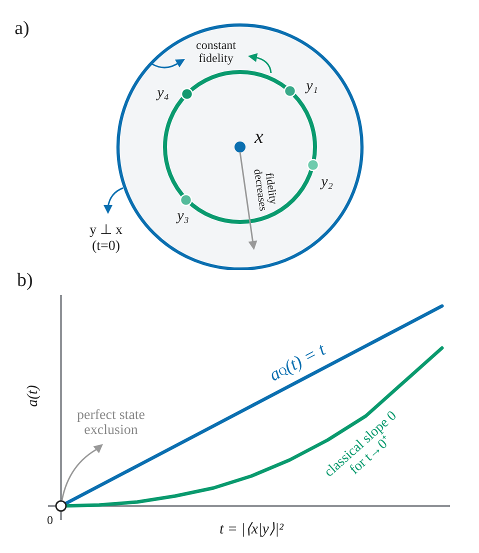 The width and height of the screenshot is (479, 553). I want to click on text: aQ(t) = t, so click(298, 361).